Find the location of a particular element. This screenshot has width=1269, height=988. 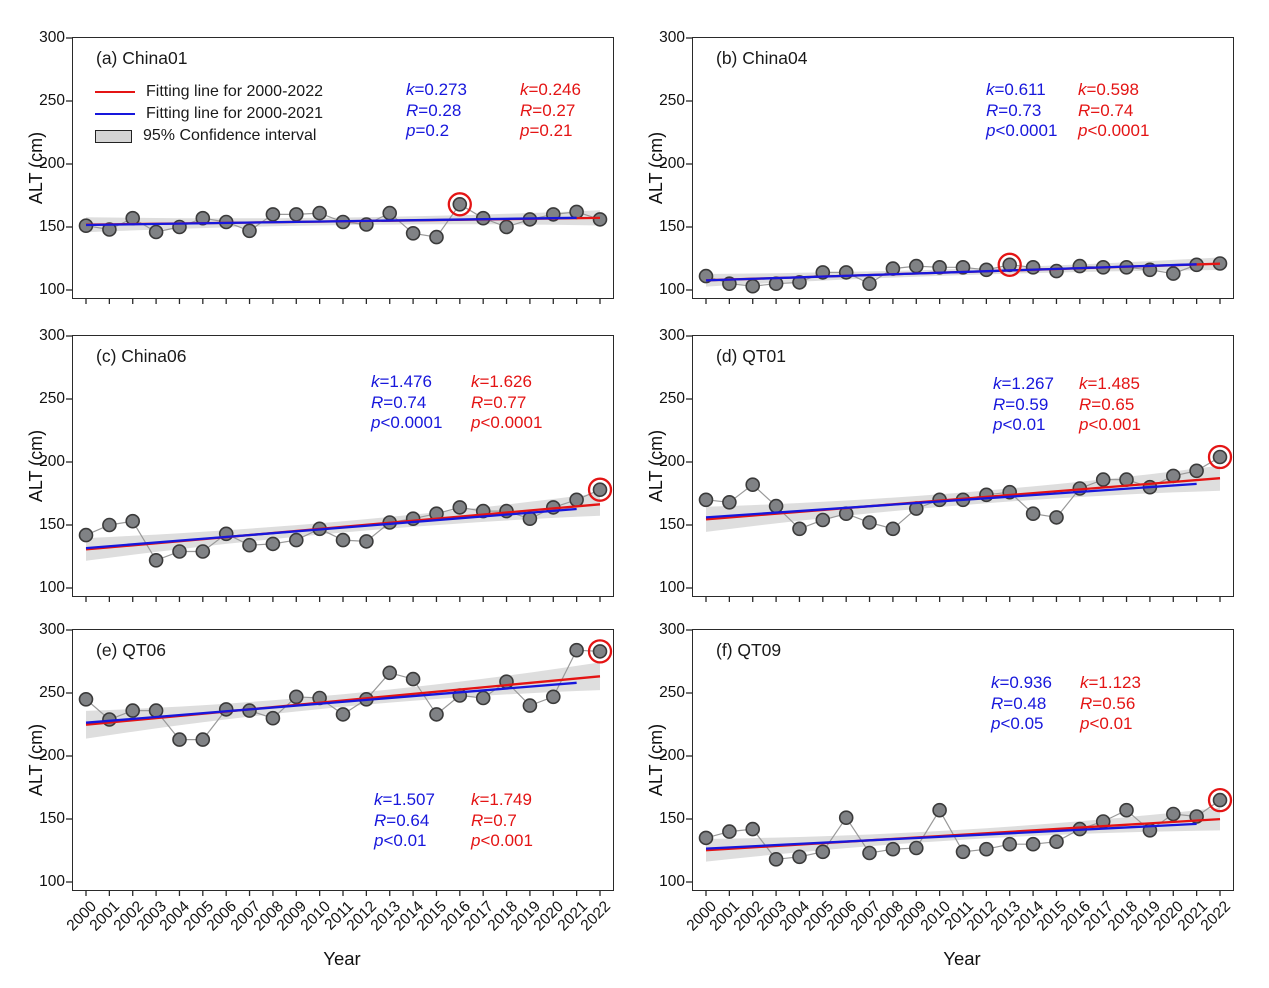

data-point-2006 is located at coordinates (226, 709).